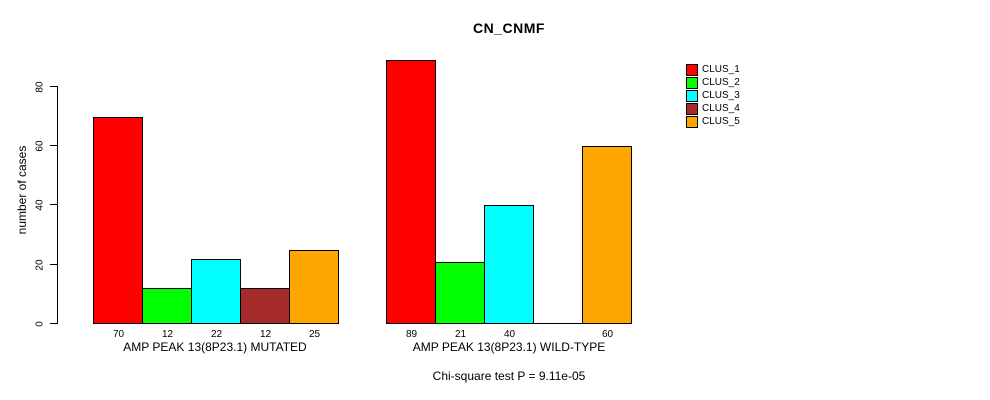 Image resolution: width=990 pixels, height=400 pixels. I want to click on y-tick-label: 0, so click(40, 323).